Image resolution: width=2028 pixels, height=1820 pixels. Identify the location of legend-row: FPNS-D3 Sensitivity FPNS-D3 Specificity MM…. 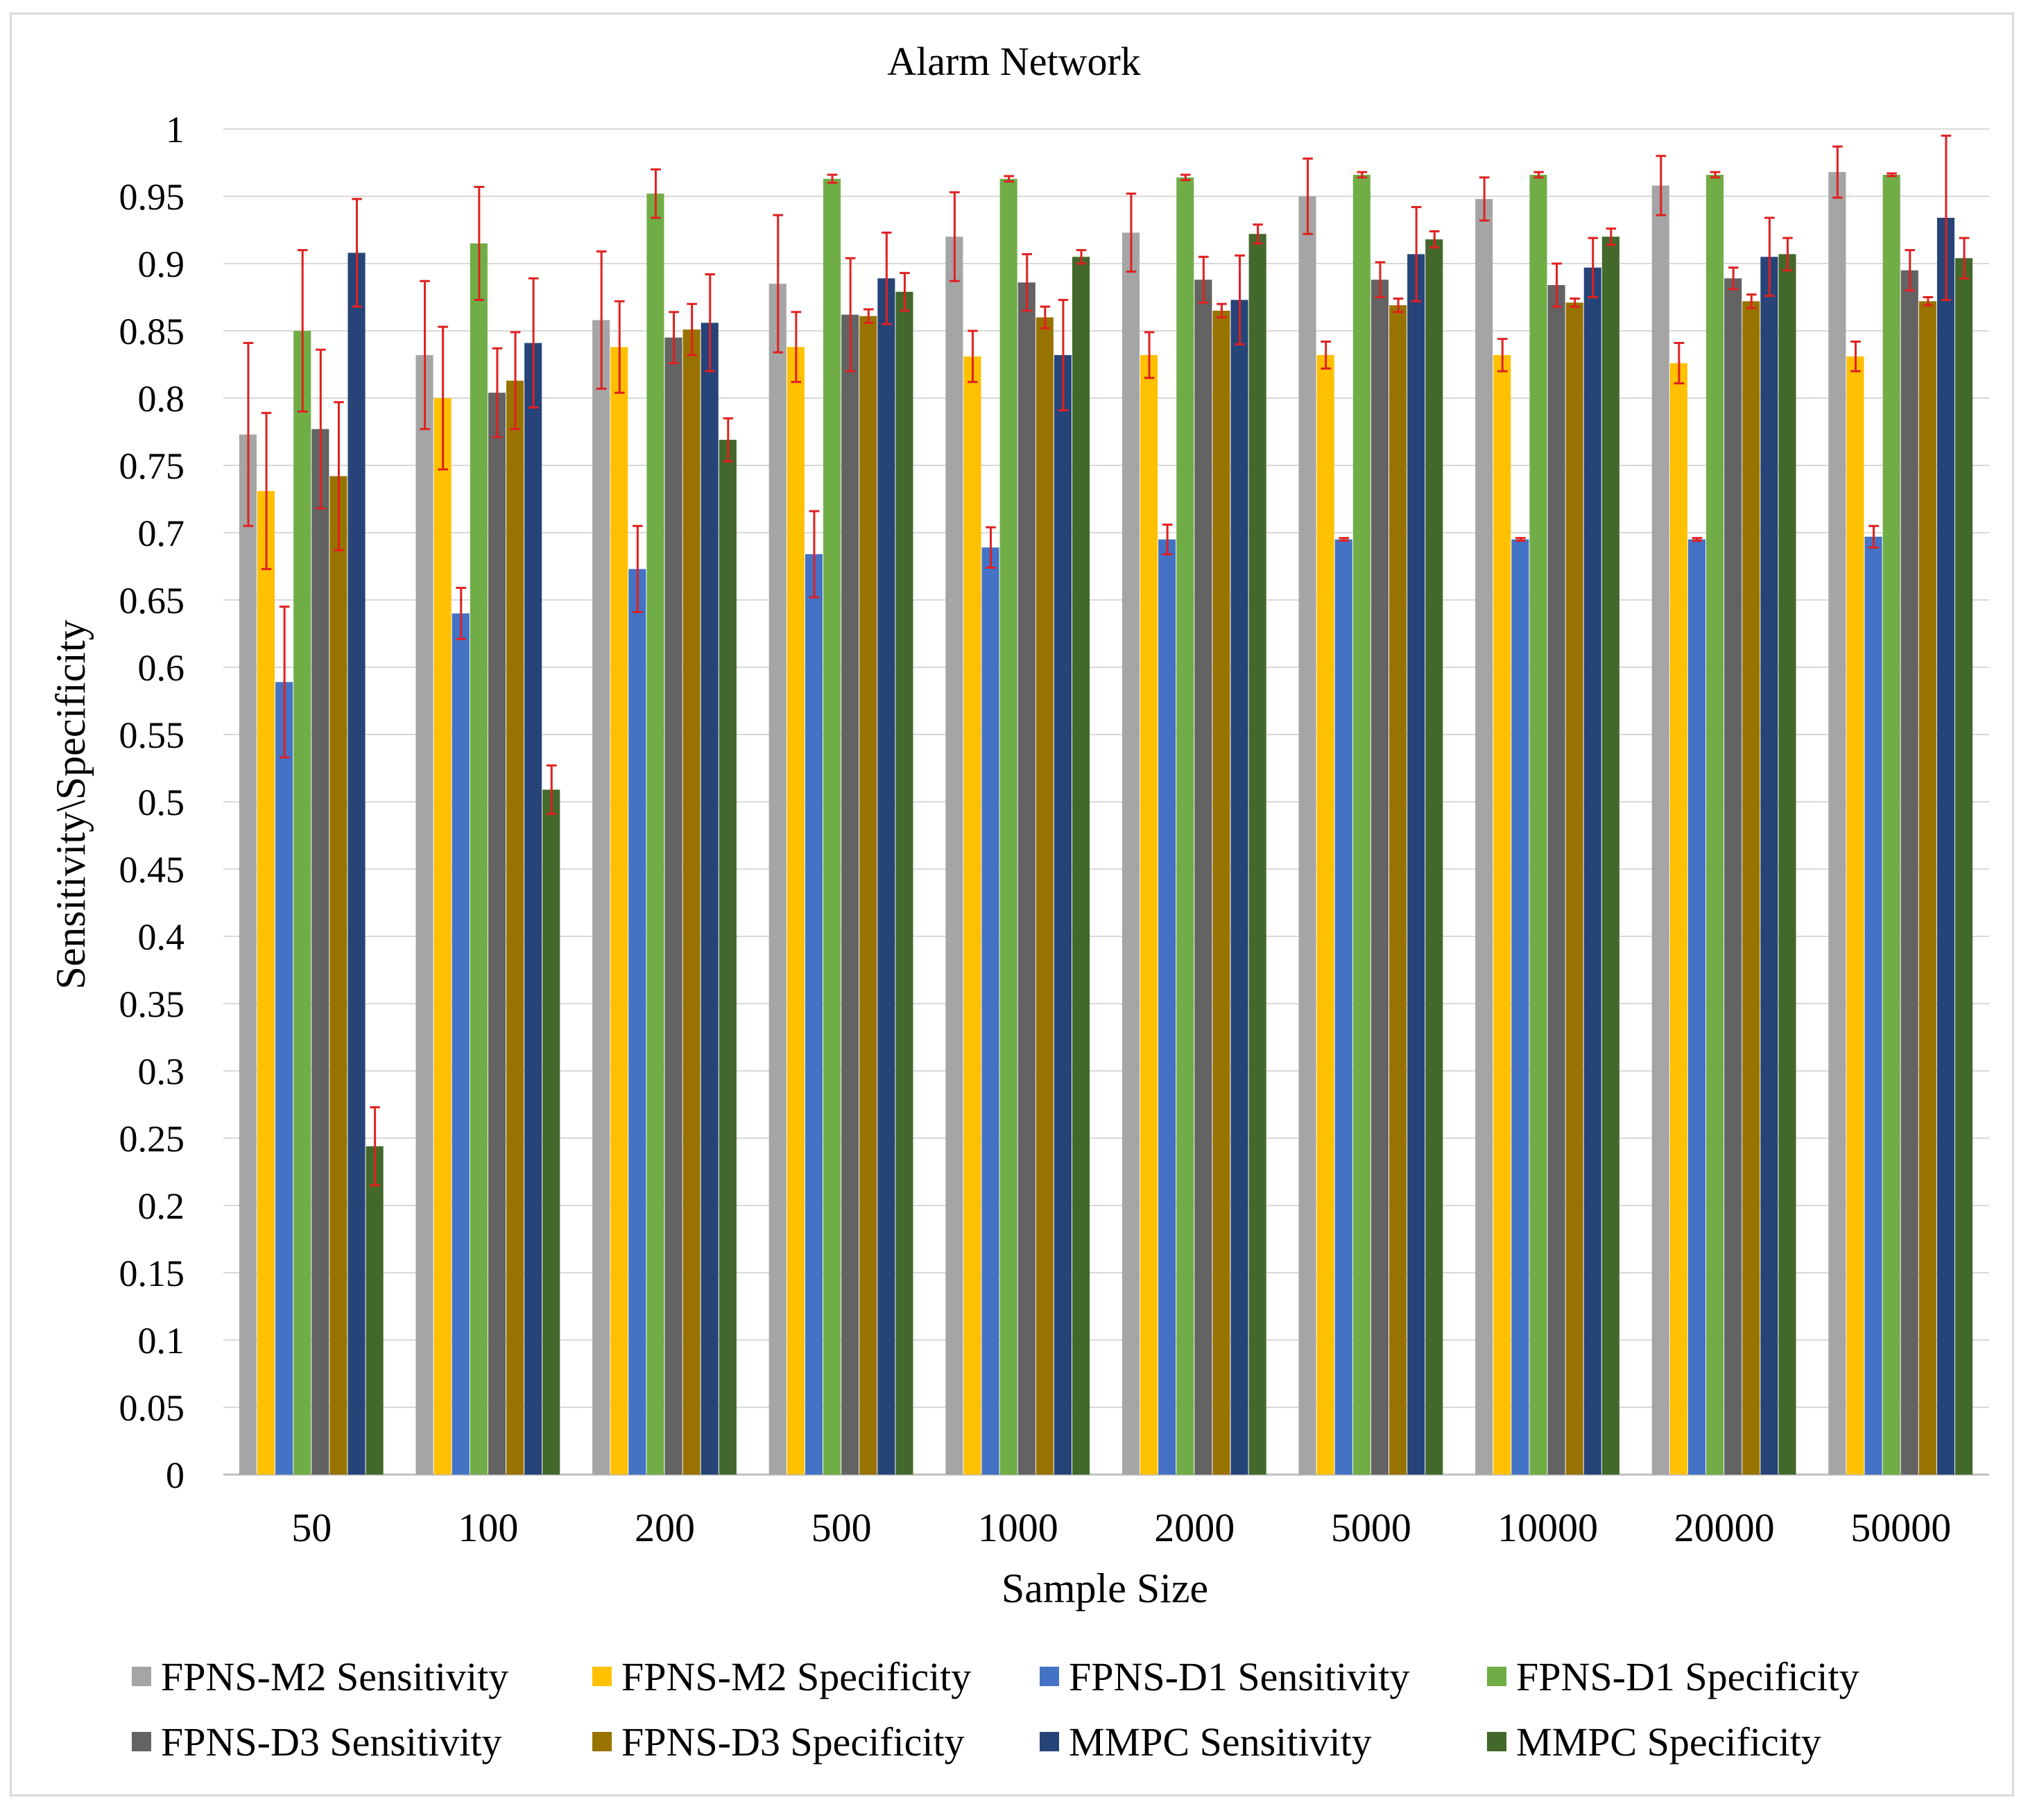
(1033, 1741).